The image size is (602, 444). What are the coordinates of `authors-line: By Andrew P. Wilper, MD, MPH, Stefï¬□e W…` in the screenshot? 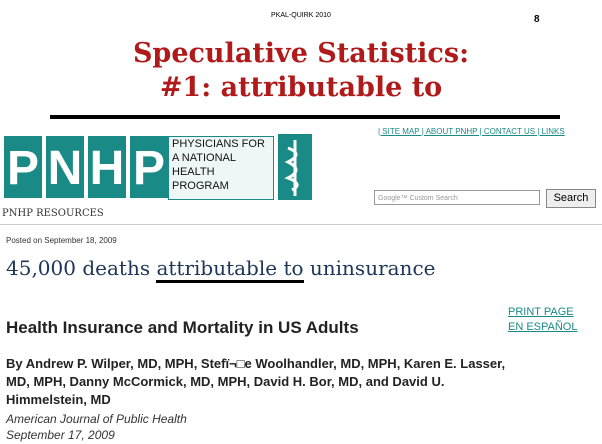 It's located at (256, 363).